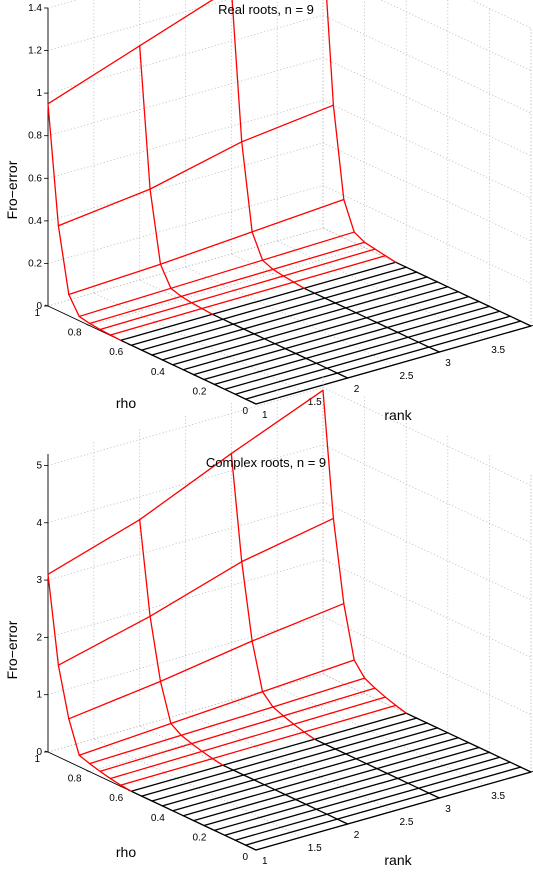 The image size is (533, 882). Describe the element at coordinates (116, 352) in the screenshot. I see `rho-tick-label: 0.6` at that location.